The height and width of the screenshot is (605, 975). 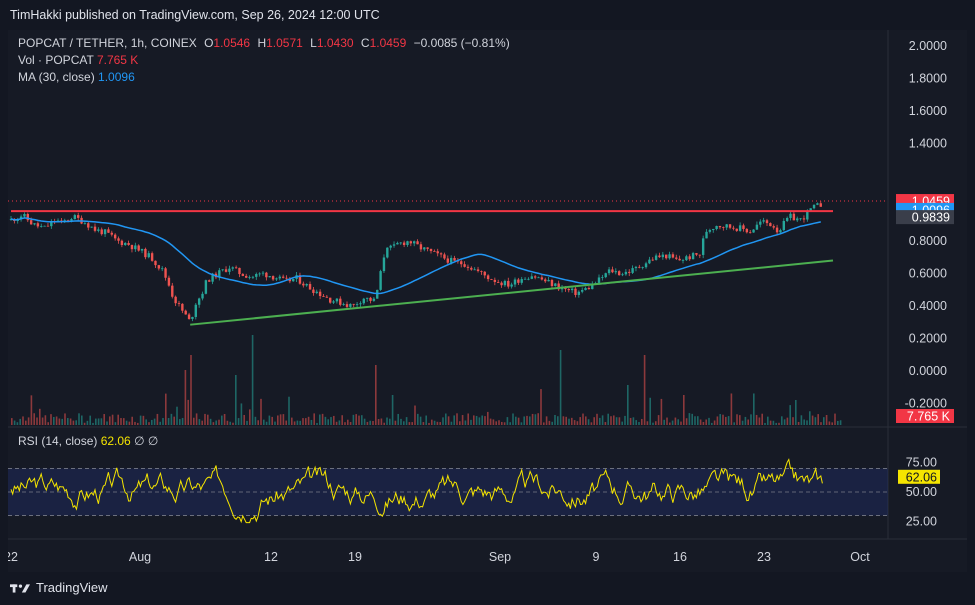 I want to click on ma-label: MA (30, close), so click(x=56, y=77).